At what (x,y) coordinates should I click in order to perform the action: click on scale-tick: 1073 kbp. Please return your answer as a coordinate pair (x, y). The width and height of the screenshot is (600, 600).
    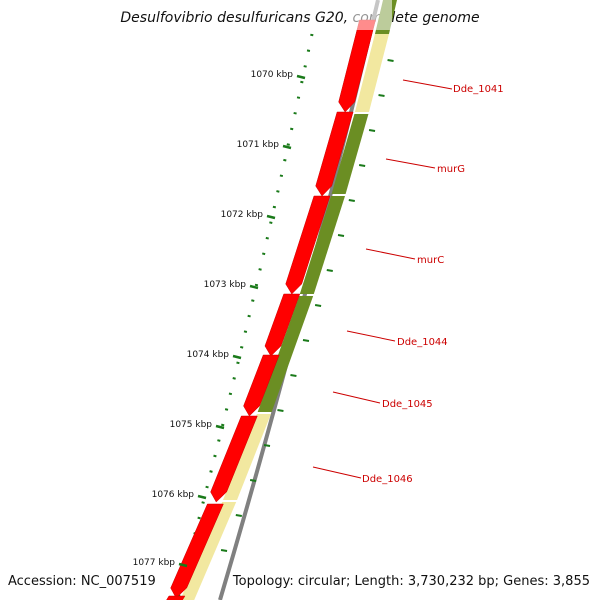
    Looking at the image, I should click on (231, 285).